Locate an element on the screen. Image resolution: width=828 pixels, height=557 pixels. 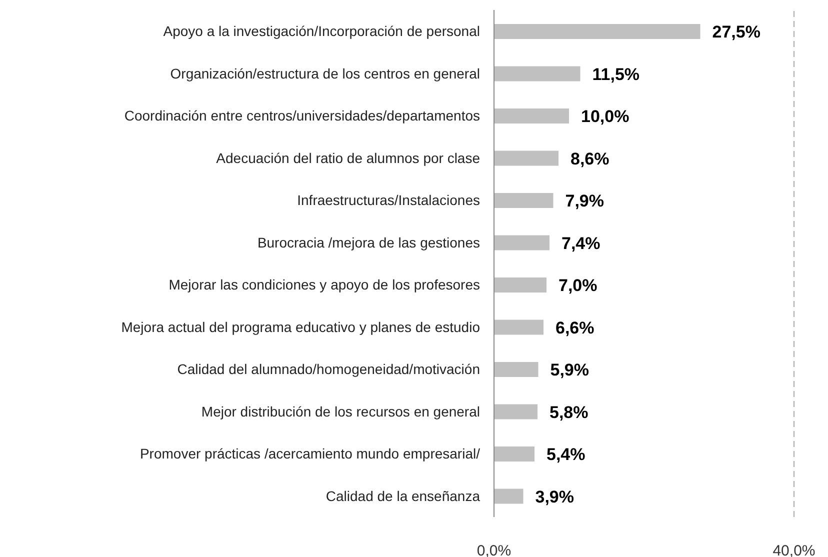
y-tick-label: Calidad del alumnado/homogeneidad/motivación is located at coordinates (328, 369).